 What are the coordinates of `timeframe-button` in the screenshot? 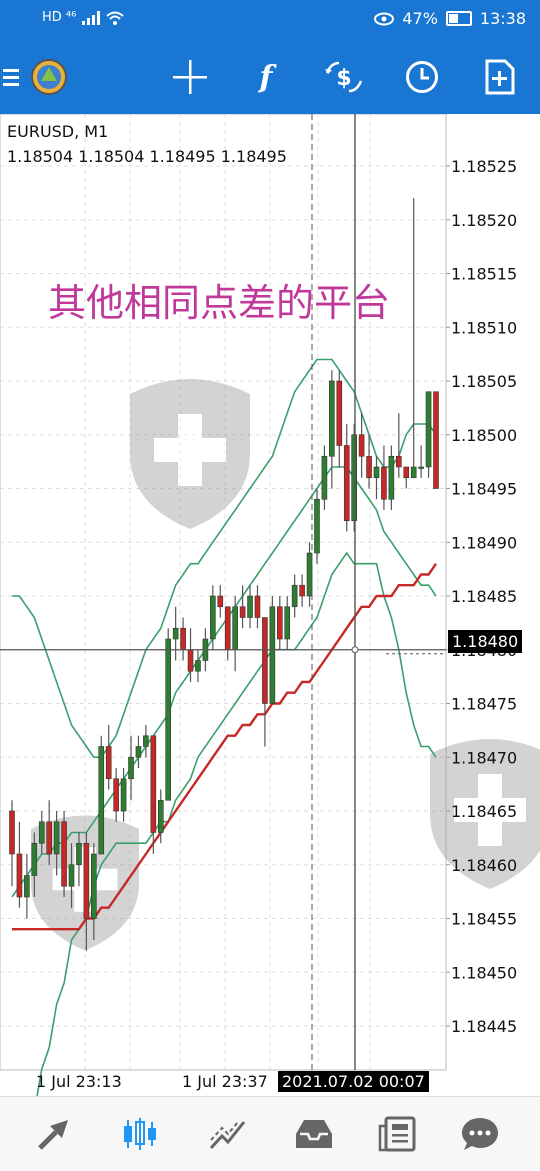 It's located at (422, 77).